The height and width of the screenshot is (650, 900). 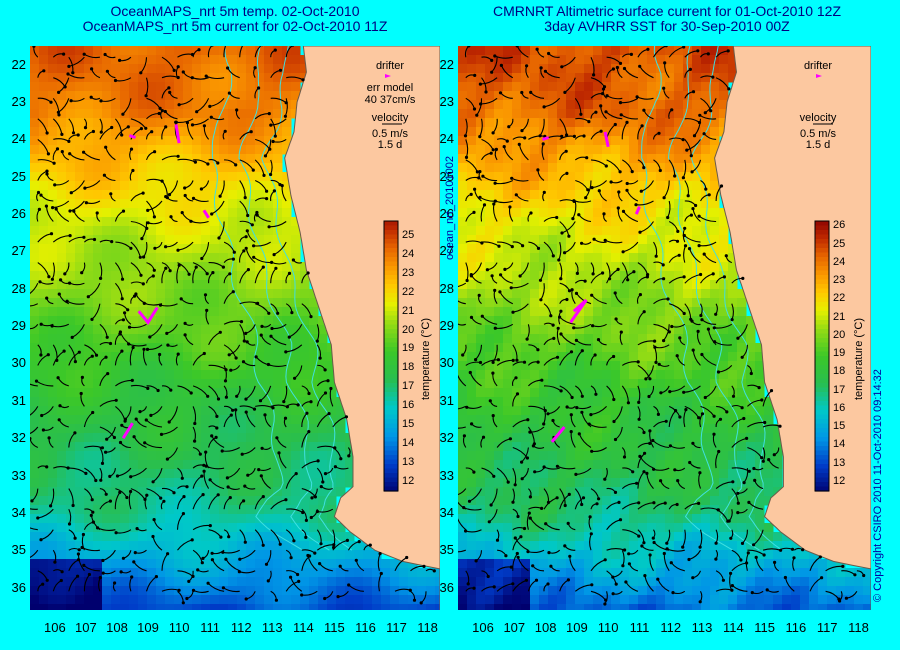 I want to click on colorbar-tick-label: 26, so click(x=839, y=225).